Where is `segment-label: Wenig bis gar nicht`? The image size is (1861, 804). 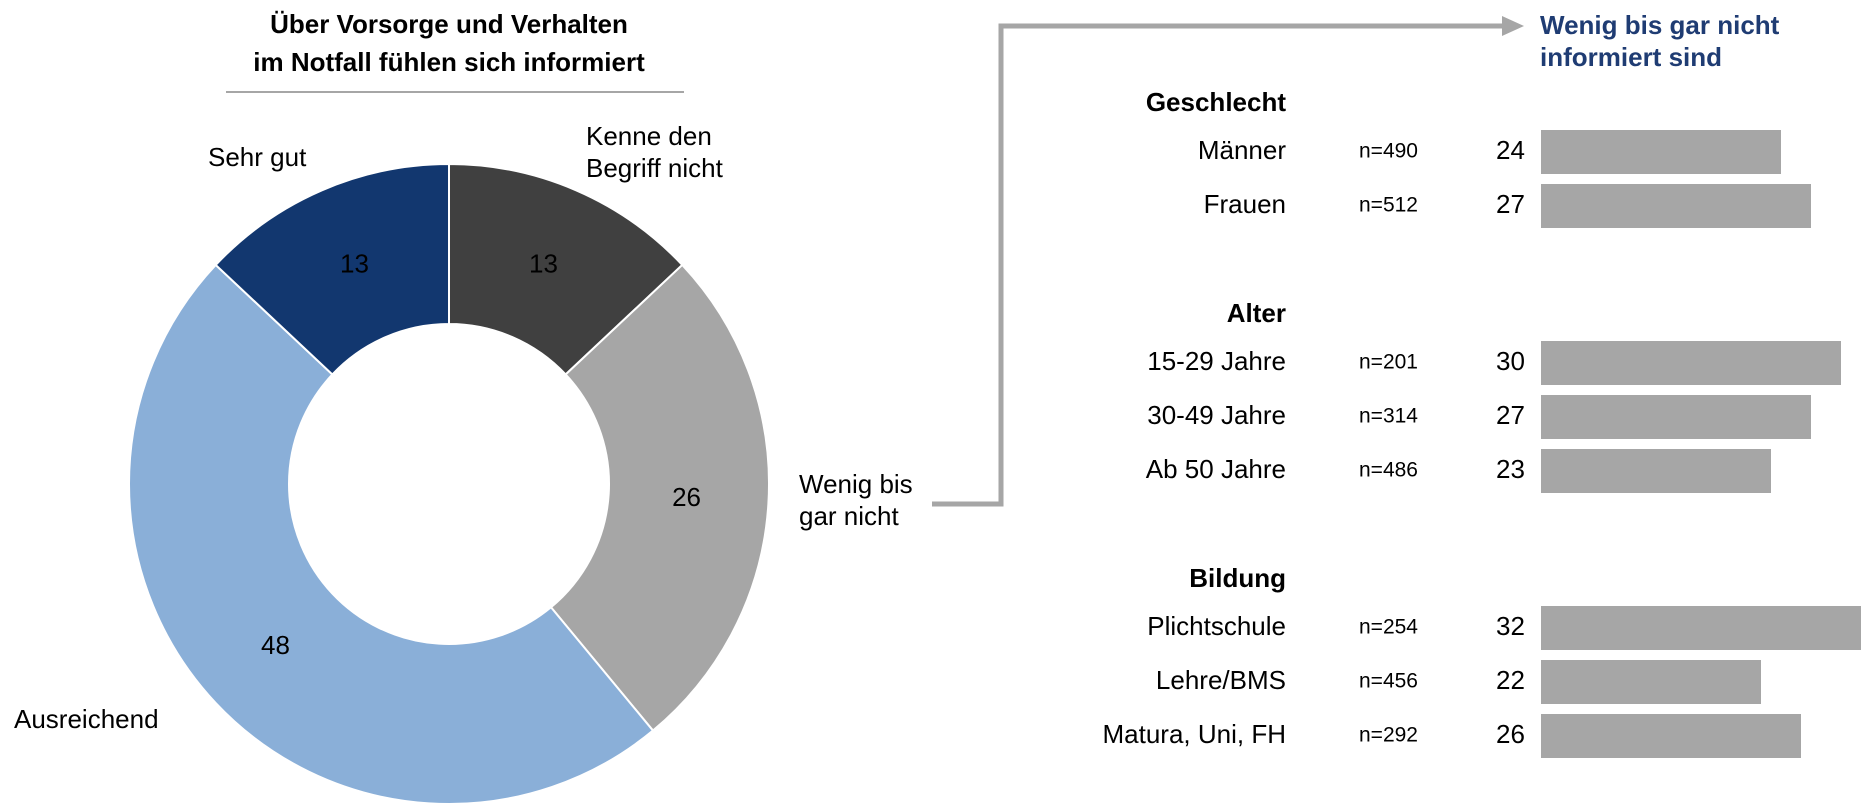 segment-label: Wenig bis gar nicht is located at coordinates (856, 500).